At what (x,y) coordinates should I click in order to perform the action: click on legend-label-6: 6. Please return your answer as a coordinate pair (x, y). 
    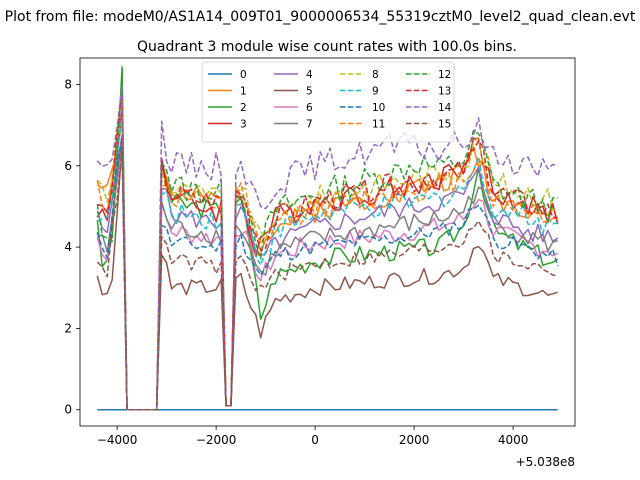
    Looking at the image, I should click on (309, 108).